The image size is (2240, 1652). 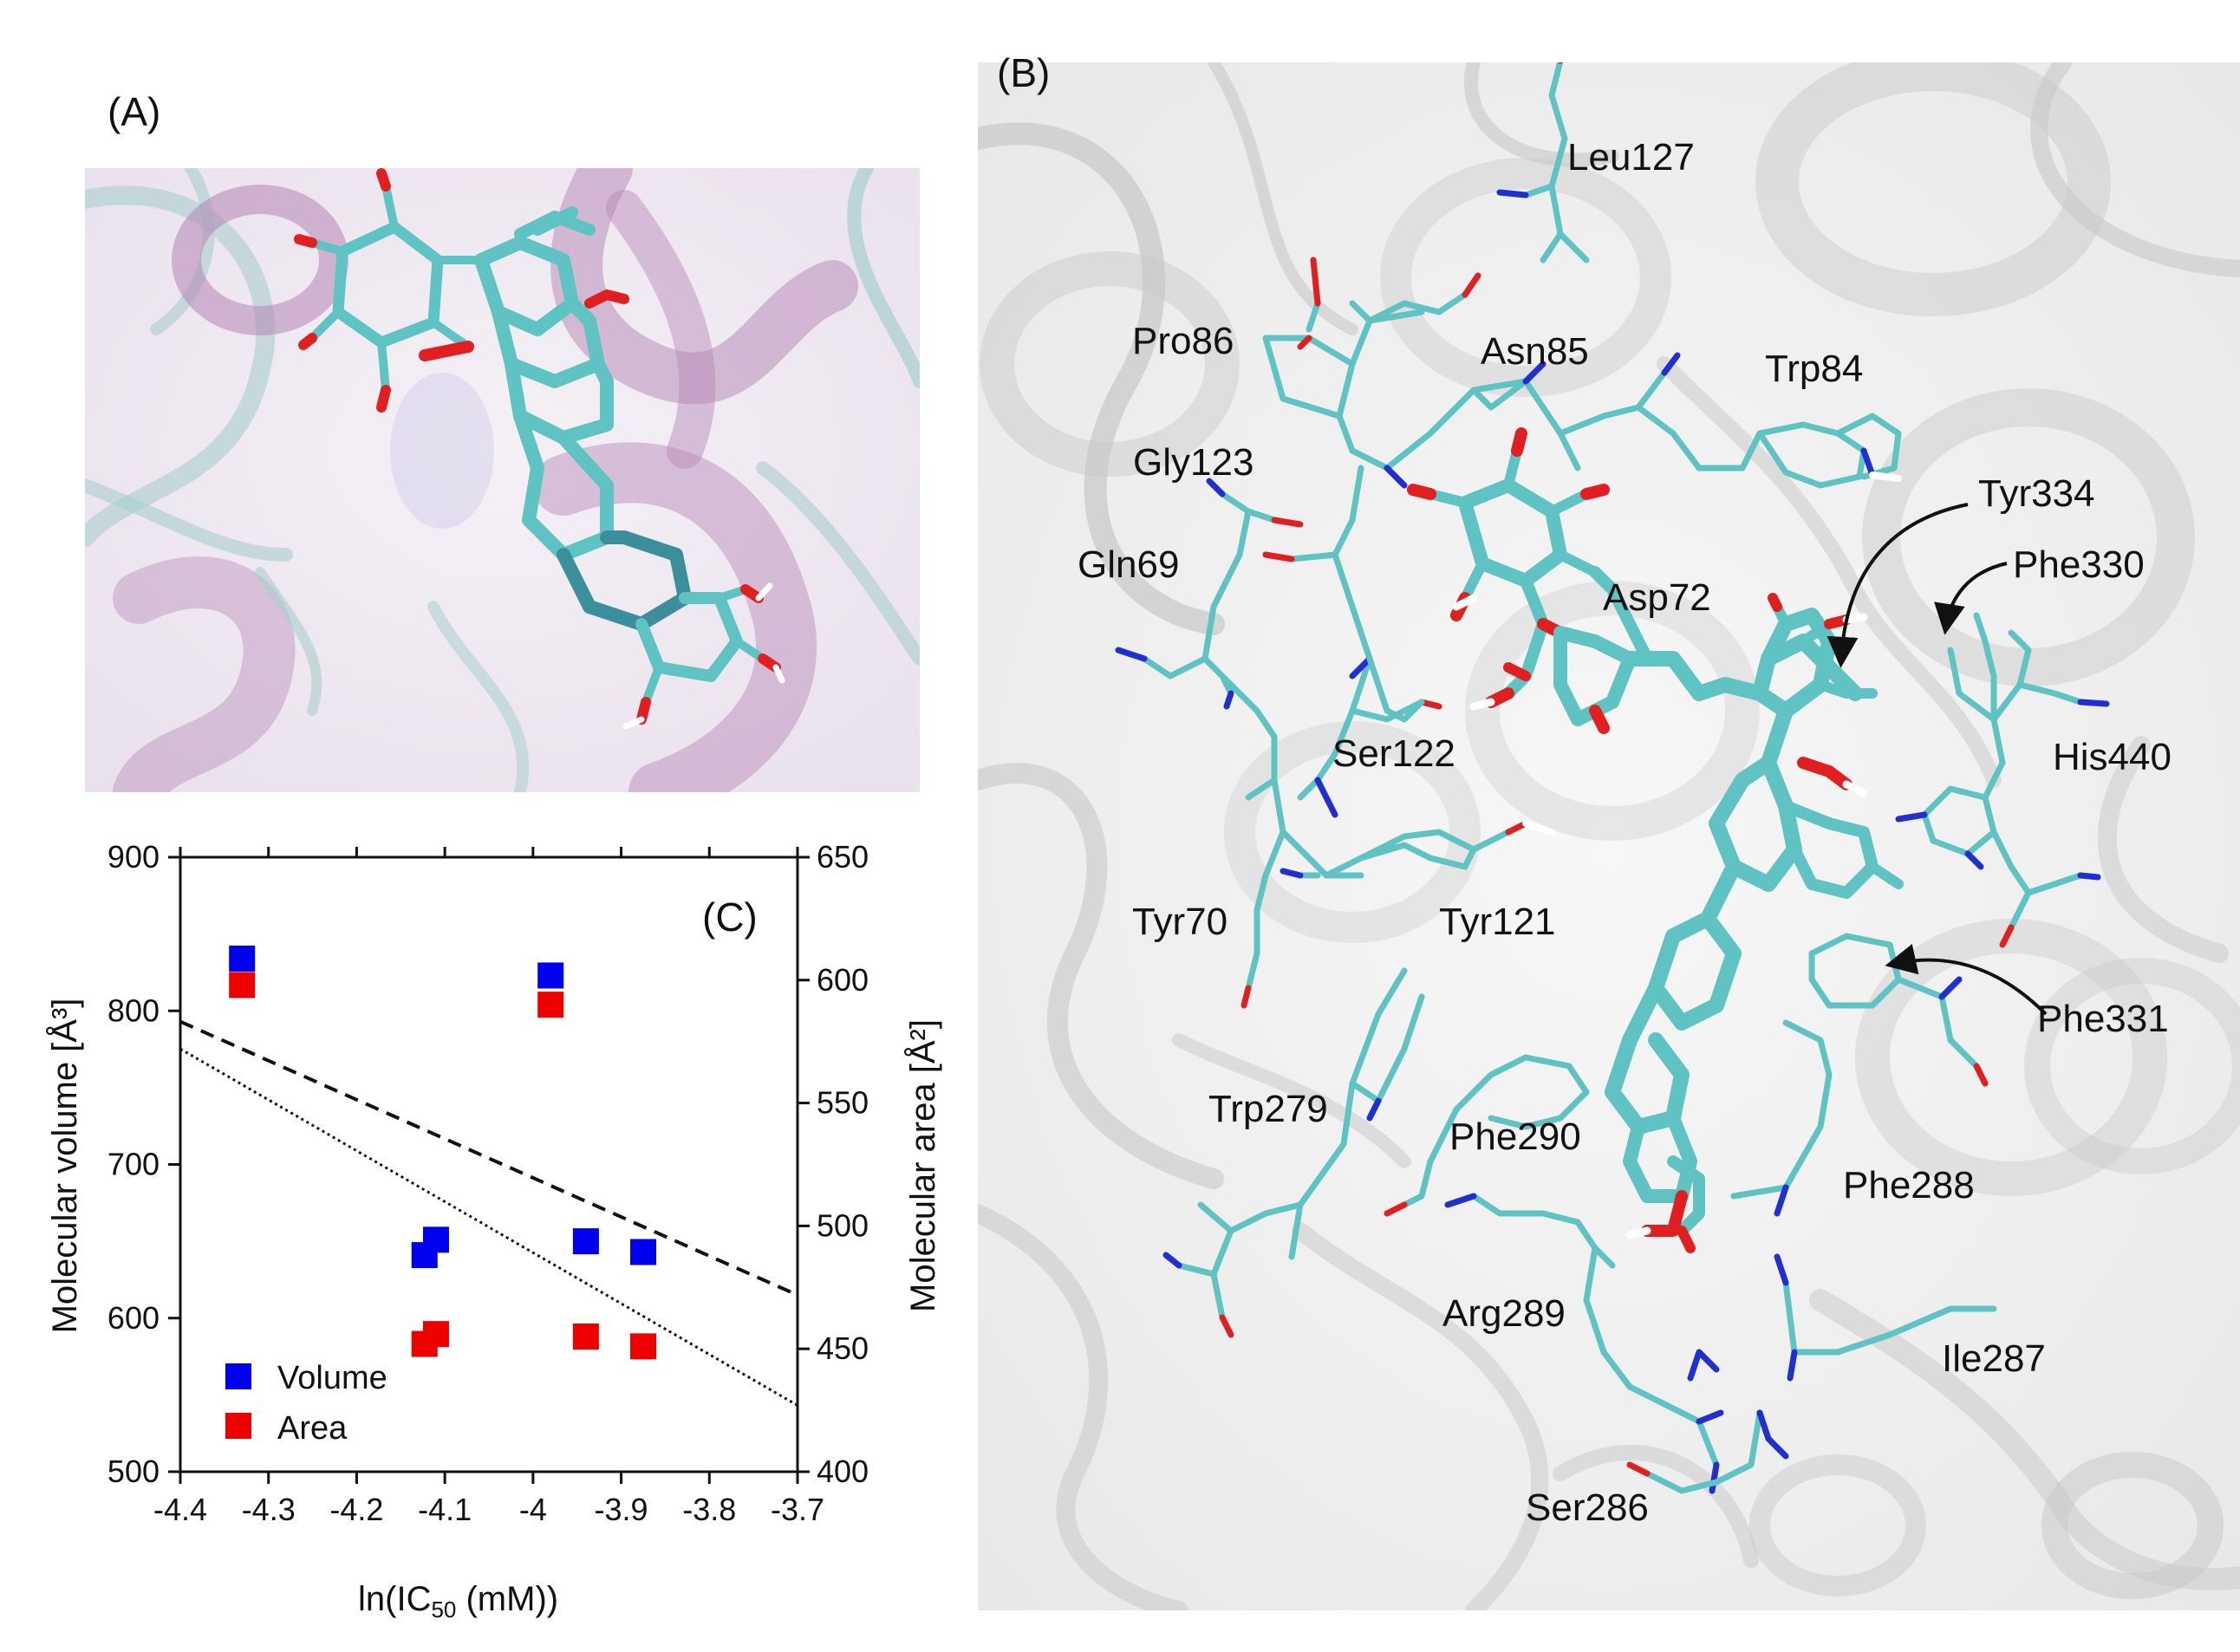 What do you see at coordinates (2103, 1019) in the screenshot?
I see `residue-label-phe331: Phe331` at bounding box center [2103, 1019].